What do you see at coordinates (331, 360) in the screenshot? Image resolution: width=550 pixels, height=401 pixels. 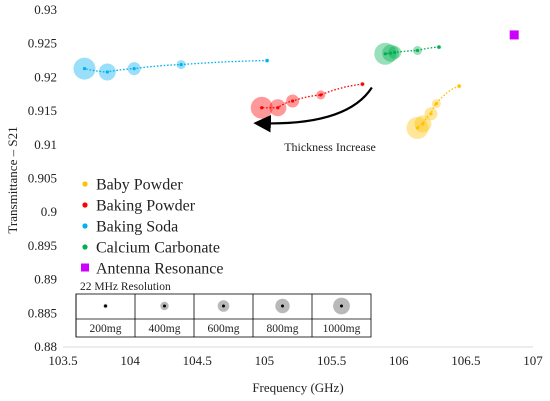 I see `x-tick-label: 105.5` at bounding box center [331, 360].